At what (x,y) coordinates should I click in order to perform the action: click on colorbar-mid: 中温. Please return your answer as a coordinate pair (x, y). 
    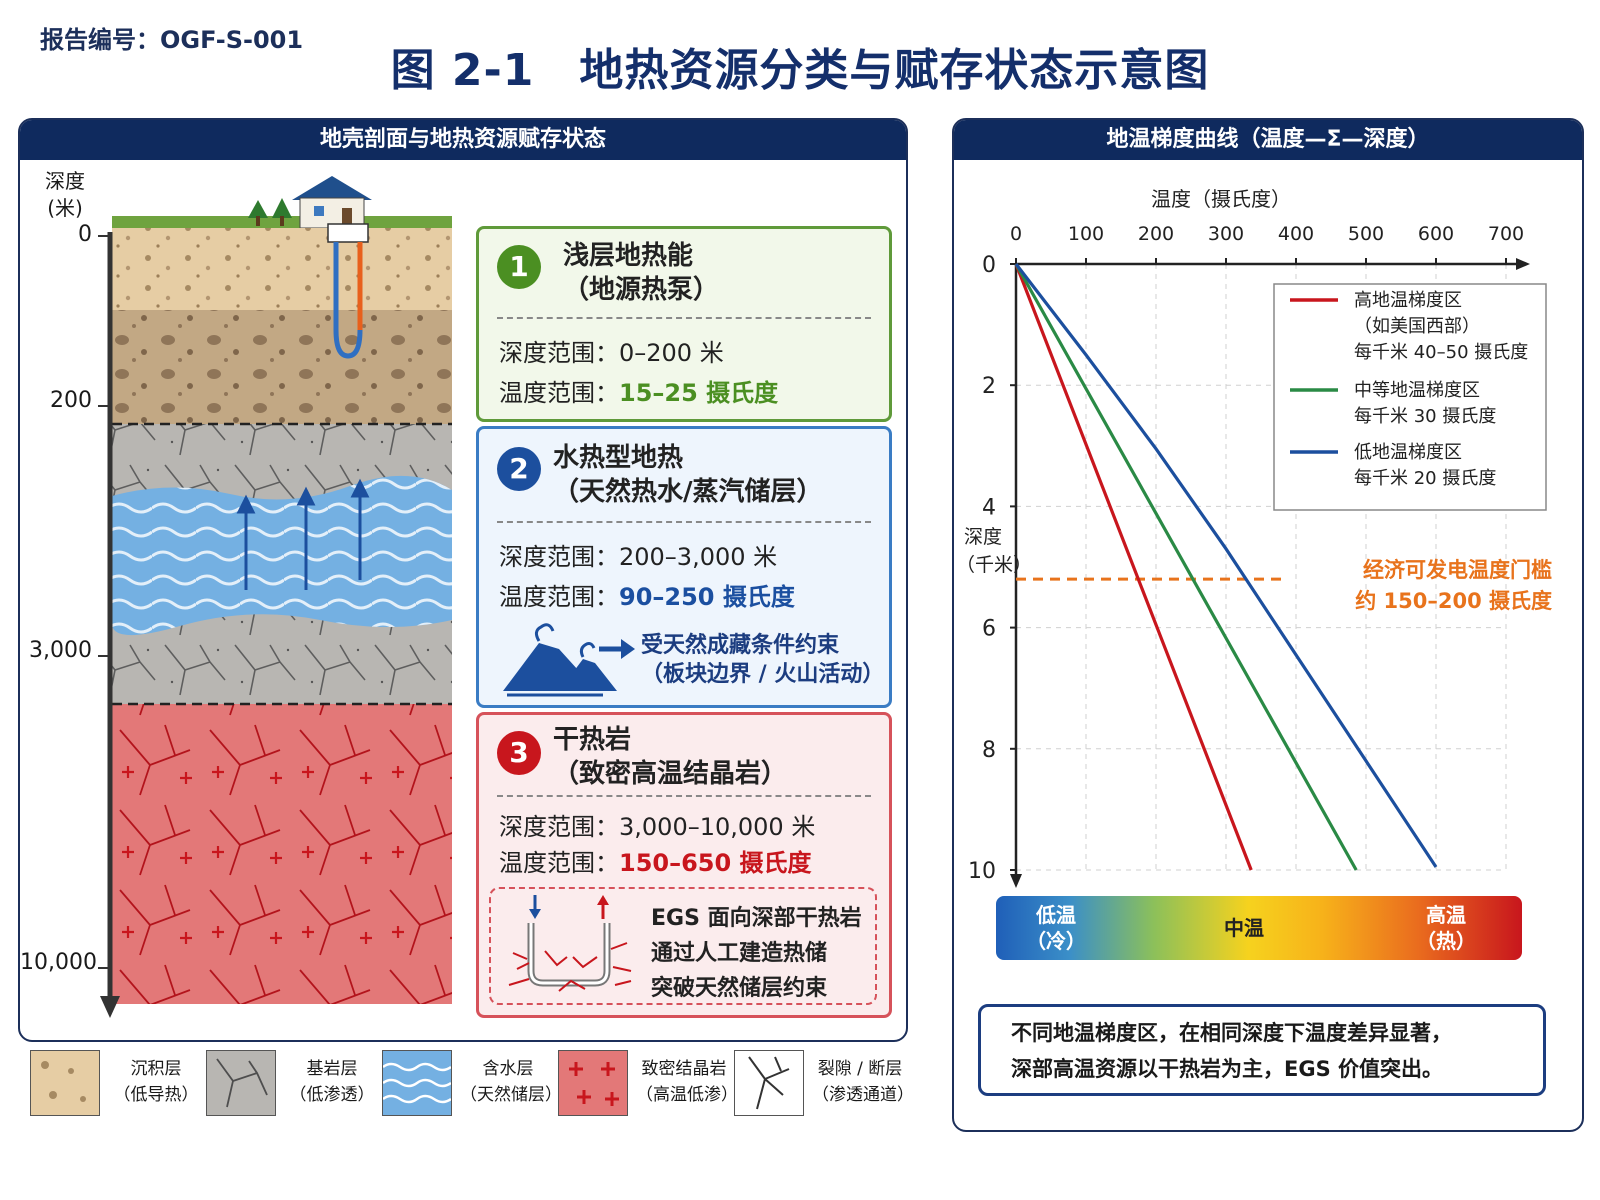
    Looking at the image, I should click on (1244, 928).